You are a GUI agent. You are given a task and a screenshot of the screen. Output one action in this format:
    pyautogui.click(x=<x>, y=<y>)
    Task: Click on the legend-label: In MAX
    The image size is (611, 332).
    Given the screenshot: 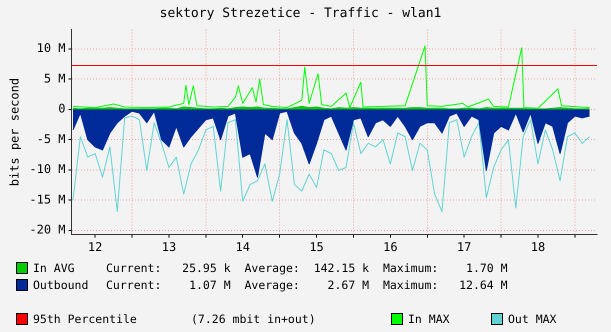 What is the action you would take?
    pyautogui.click(x=429, y=319)
    